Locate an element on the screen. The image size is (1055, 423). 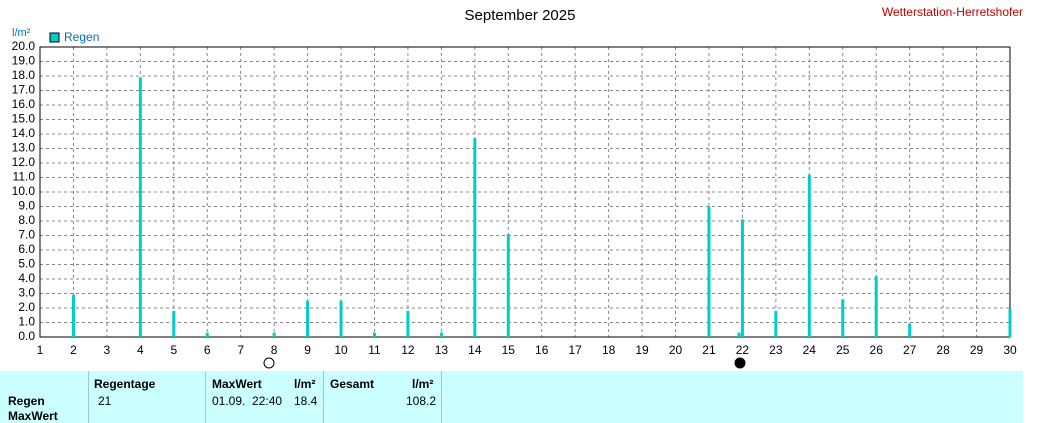
x-tick-label: 23 is located at coordinates (776, 350).